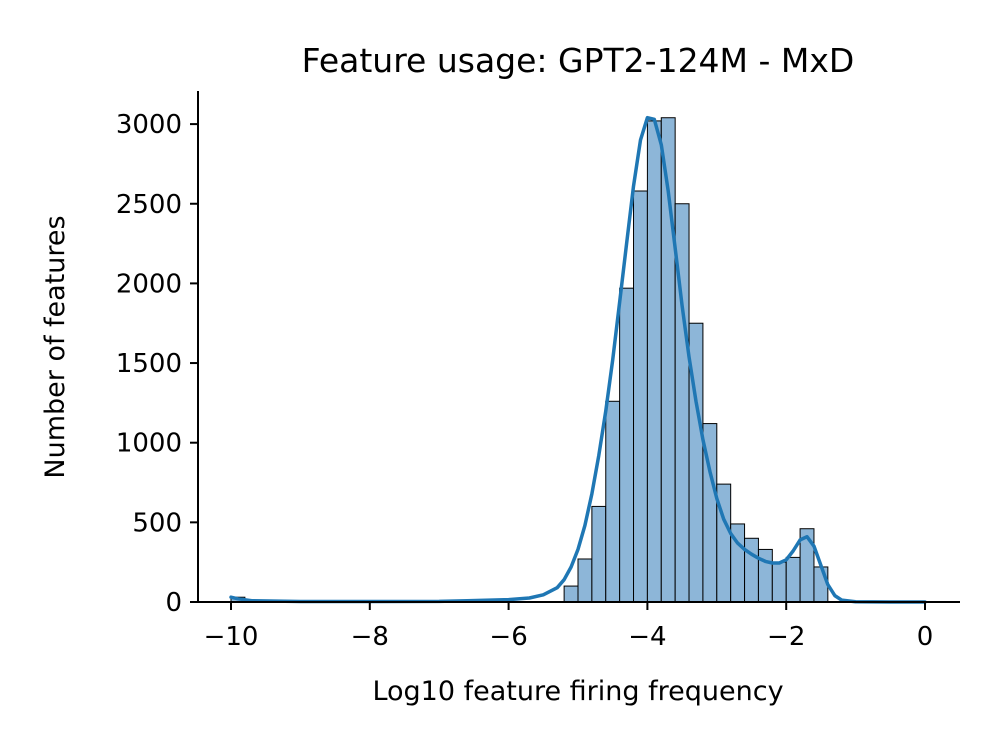 This screenshot has height=747, width=996. What do you see at coordinates (569, 627) in the screenshot?
I see `x-axis-ticks: −10 −8 −6 −4 −2 0` at bounding box center [569, 627].